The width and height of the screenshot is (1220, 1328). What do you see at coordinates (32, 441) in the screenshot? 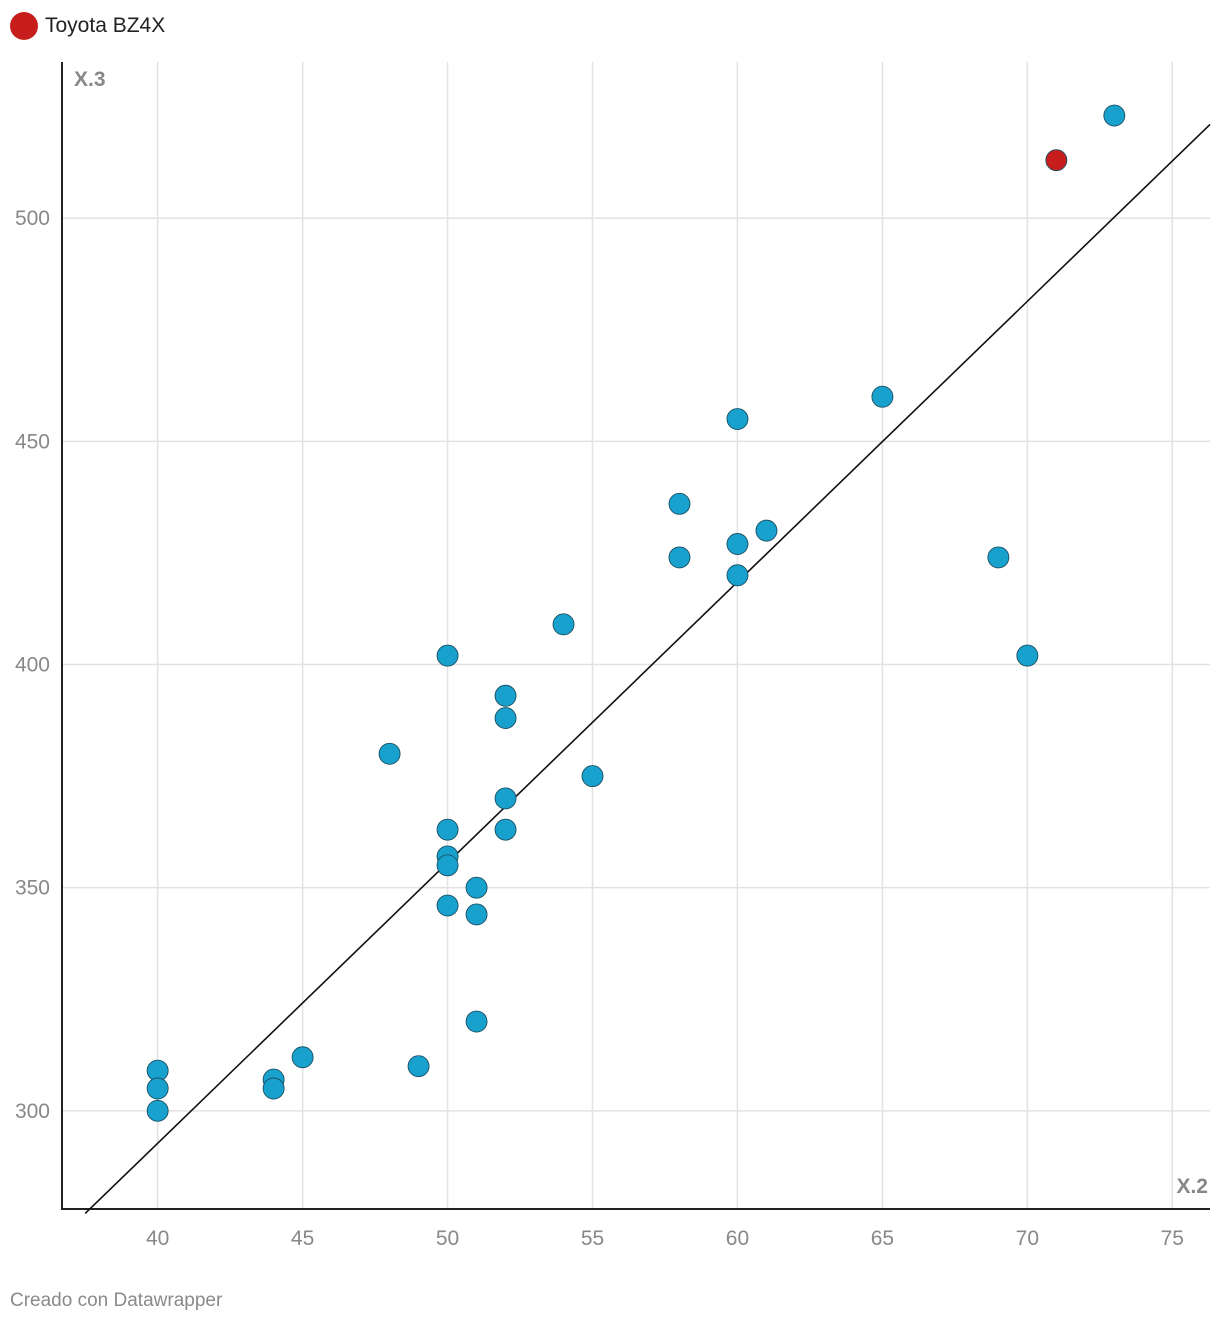
I see `y-tick-label: 450` at bounding box center [32, 441].